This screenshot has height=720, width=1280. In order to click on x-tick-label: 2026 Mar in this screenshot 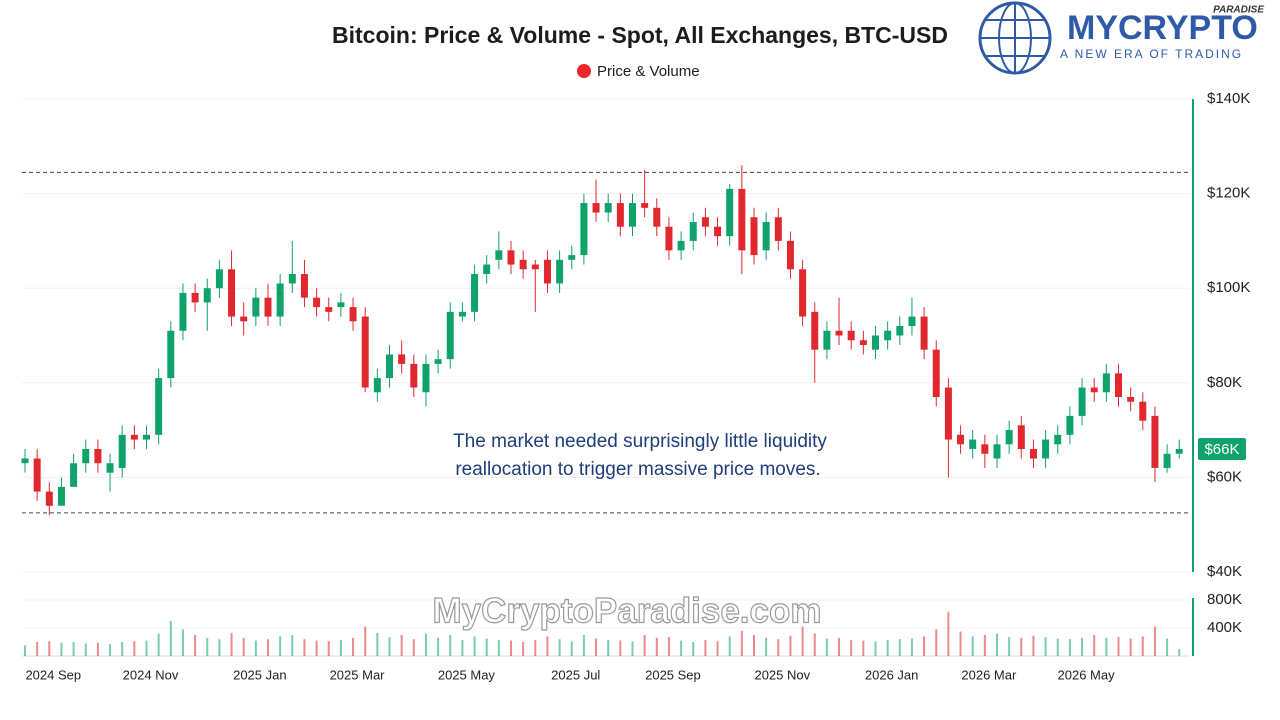, I will do `click(989, 674)`.